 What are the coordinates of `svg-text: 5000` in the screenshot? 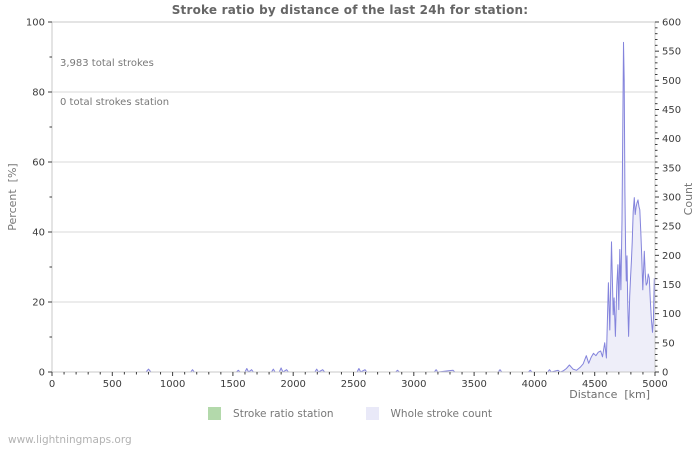 It's located at (654, 384).